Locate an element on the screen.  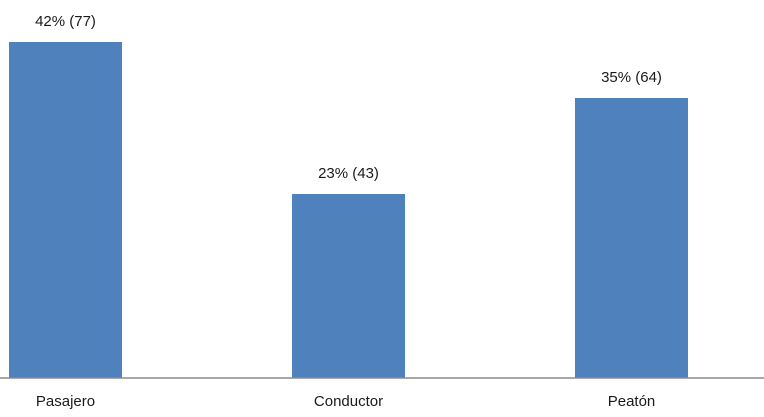
category-label-peatón: Peatón is located at coordinates (632, 401).